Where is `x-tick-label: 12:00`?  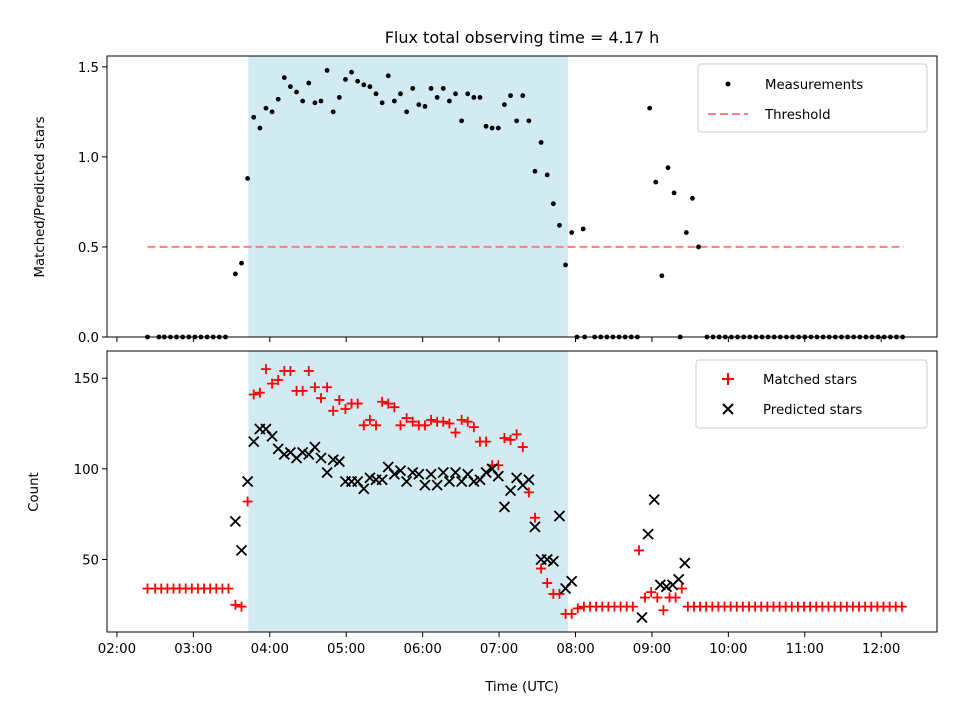
x-tick-label: 12:00 is located at coordinates (881, 649).